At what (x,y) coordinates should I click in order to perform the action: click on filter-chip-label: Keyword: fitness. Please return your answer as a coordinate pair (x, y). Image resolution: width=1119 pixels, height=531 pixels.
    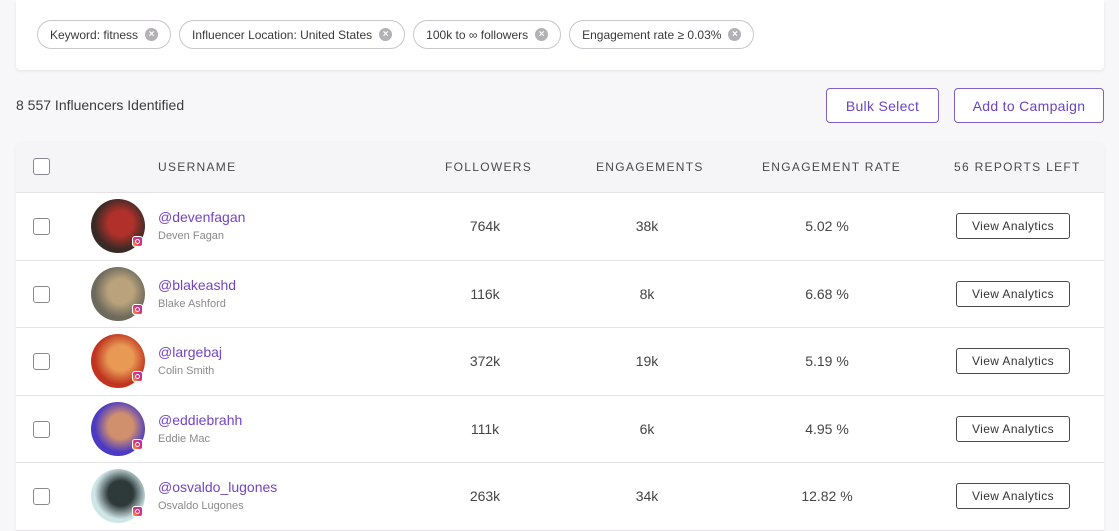
    Looking at the image, I should click on (94, 34).